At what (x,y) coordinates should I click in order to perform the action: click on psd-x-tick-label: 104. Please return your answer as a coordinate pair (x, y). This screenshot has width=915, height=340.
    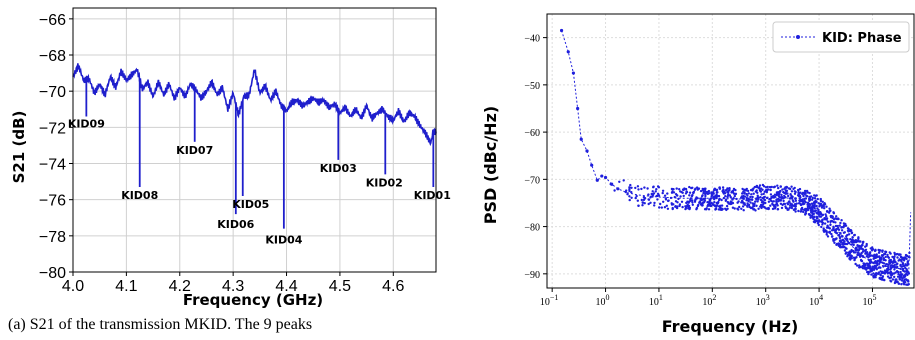
    Looking at the image, I should click on (816, 300).